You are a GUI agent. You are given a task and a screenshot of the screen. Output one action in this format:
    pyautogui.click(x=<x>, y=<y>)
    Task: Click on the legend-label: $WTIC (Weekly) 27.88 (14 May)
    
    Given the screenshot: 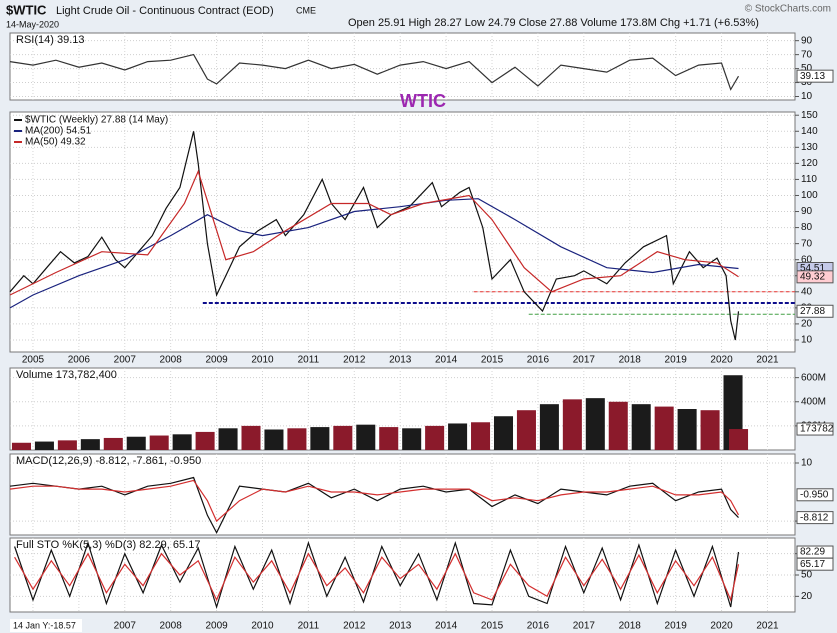 What is the action you would take?
    pyautogui.click(x=96, y=120)
    